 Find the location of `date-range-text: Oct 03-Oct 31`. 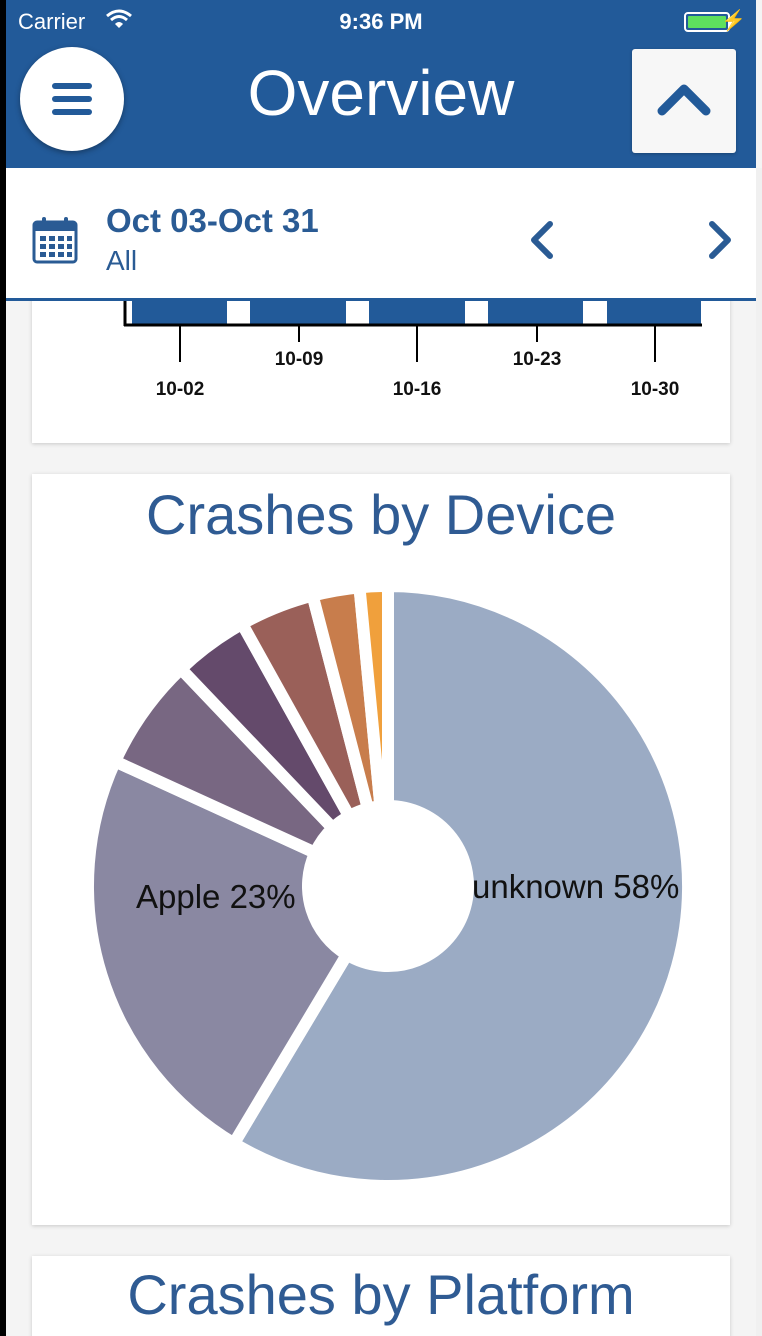

date-range-text: Oct 03-Oct 31 is located at coordinates (212, 220).